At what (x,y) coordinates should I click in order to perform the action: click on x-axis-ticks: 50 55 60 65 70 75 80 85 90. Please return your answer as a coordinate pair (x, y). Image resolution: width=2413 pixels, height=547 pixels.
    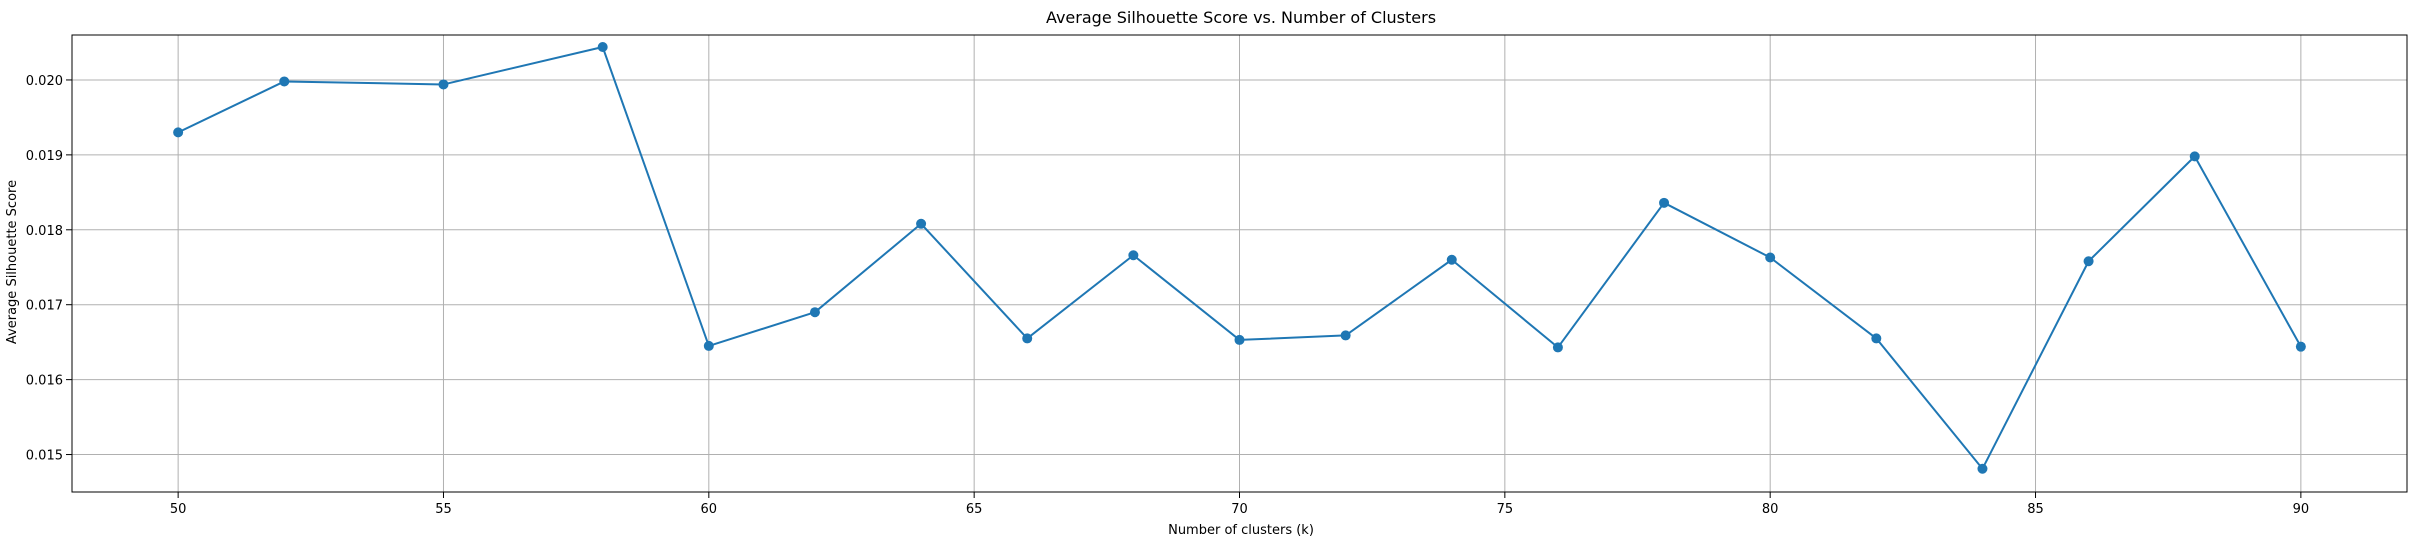
    Looking at the image, I should click on (1239, 504).